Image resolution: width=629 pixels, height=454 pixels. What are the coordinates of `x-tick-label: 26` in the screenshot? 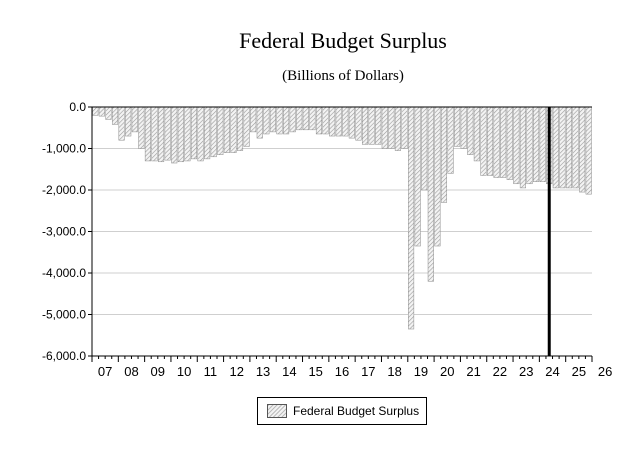 It's located at (605, 371).